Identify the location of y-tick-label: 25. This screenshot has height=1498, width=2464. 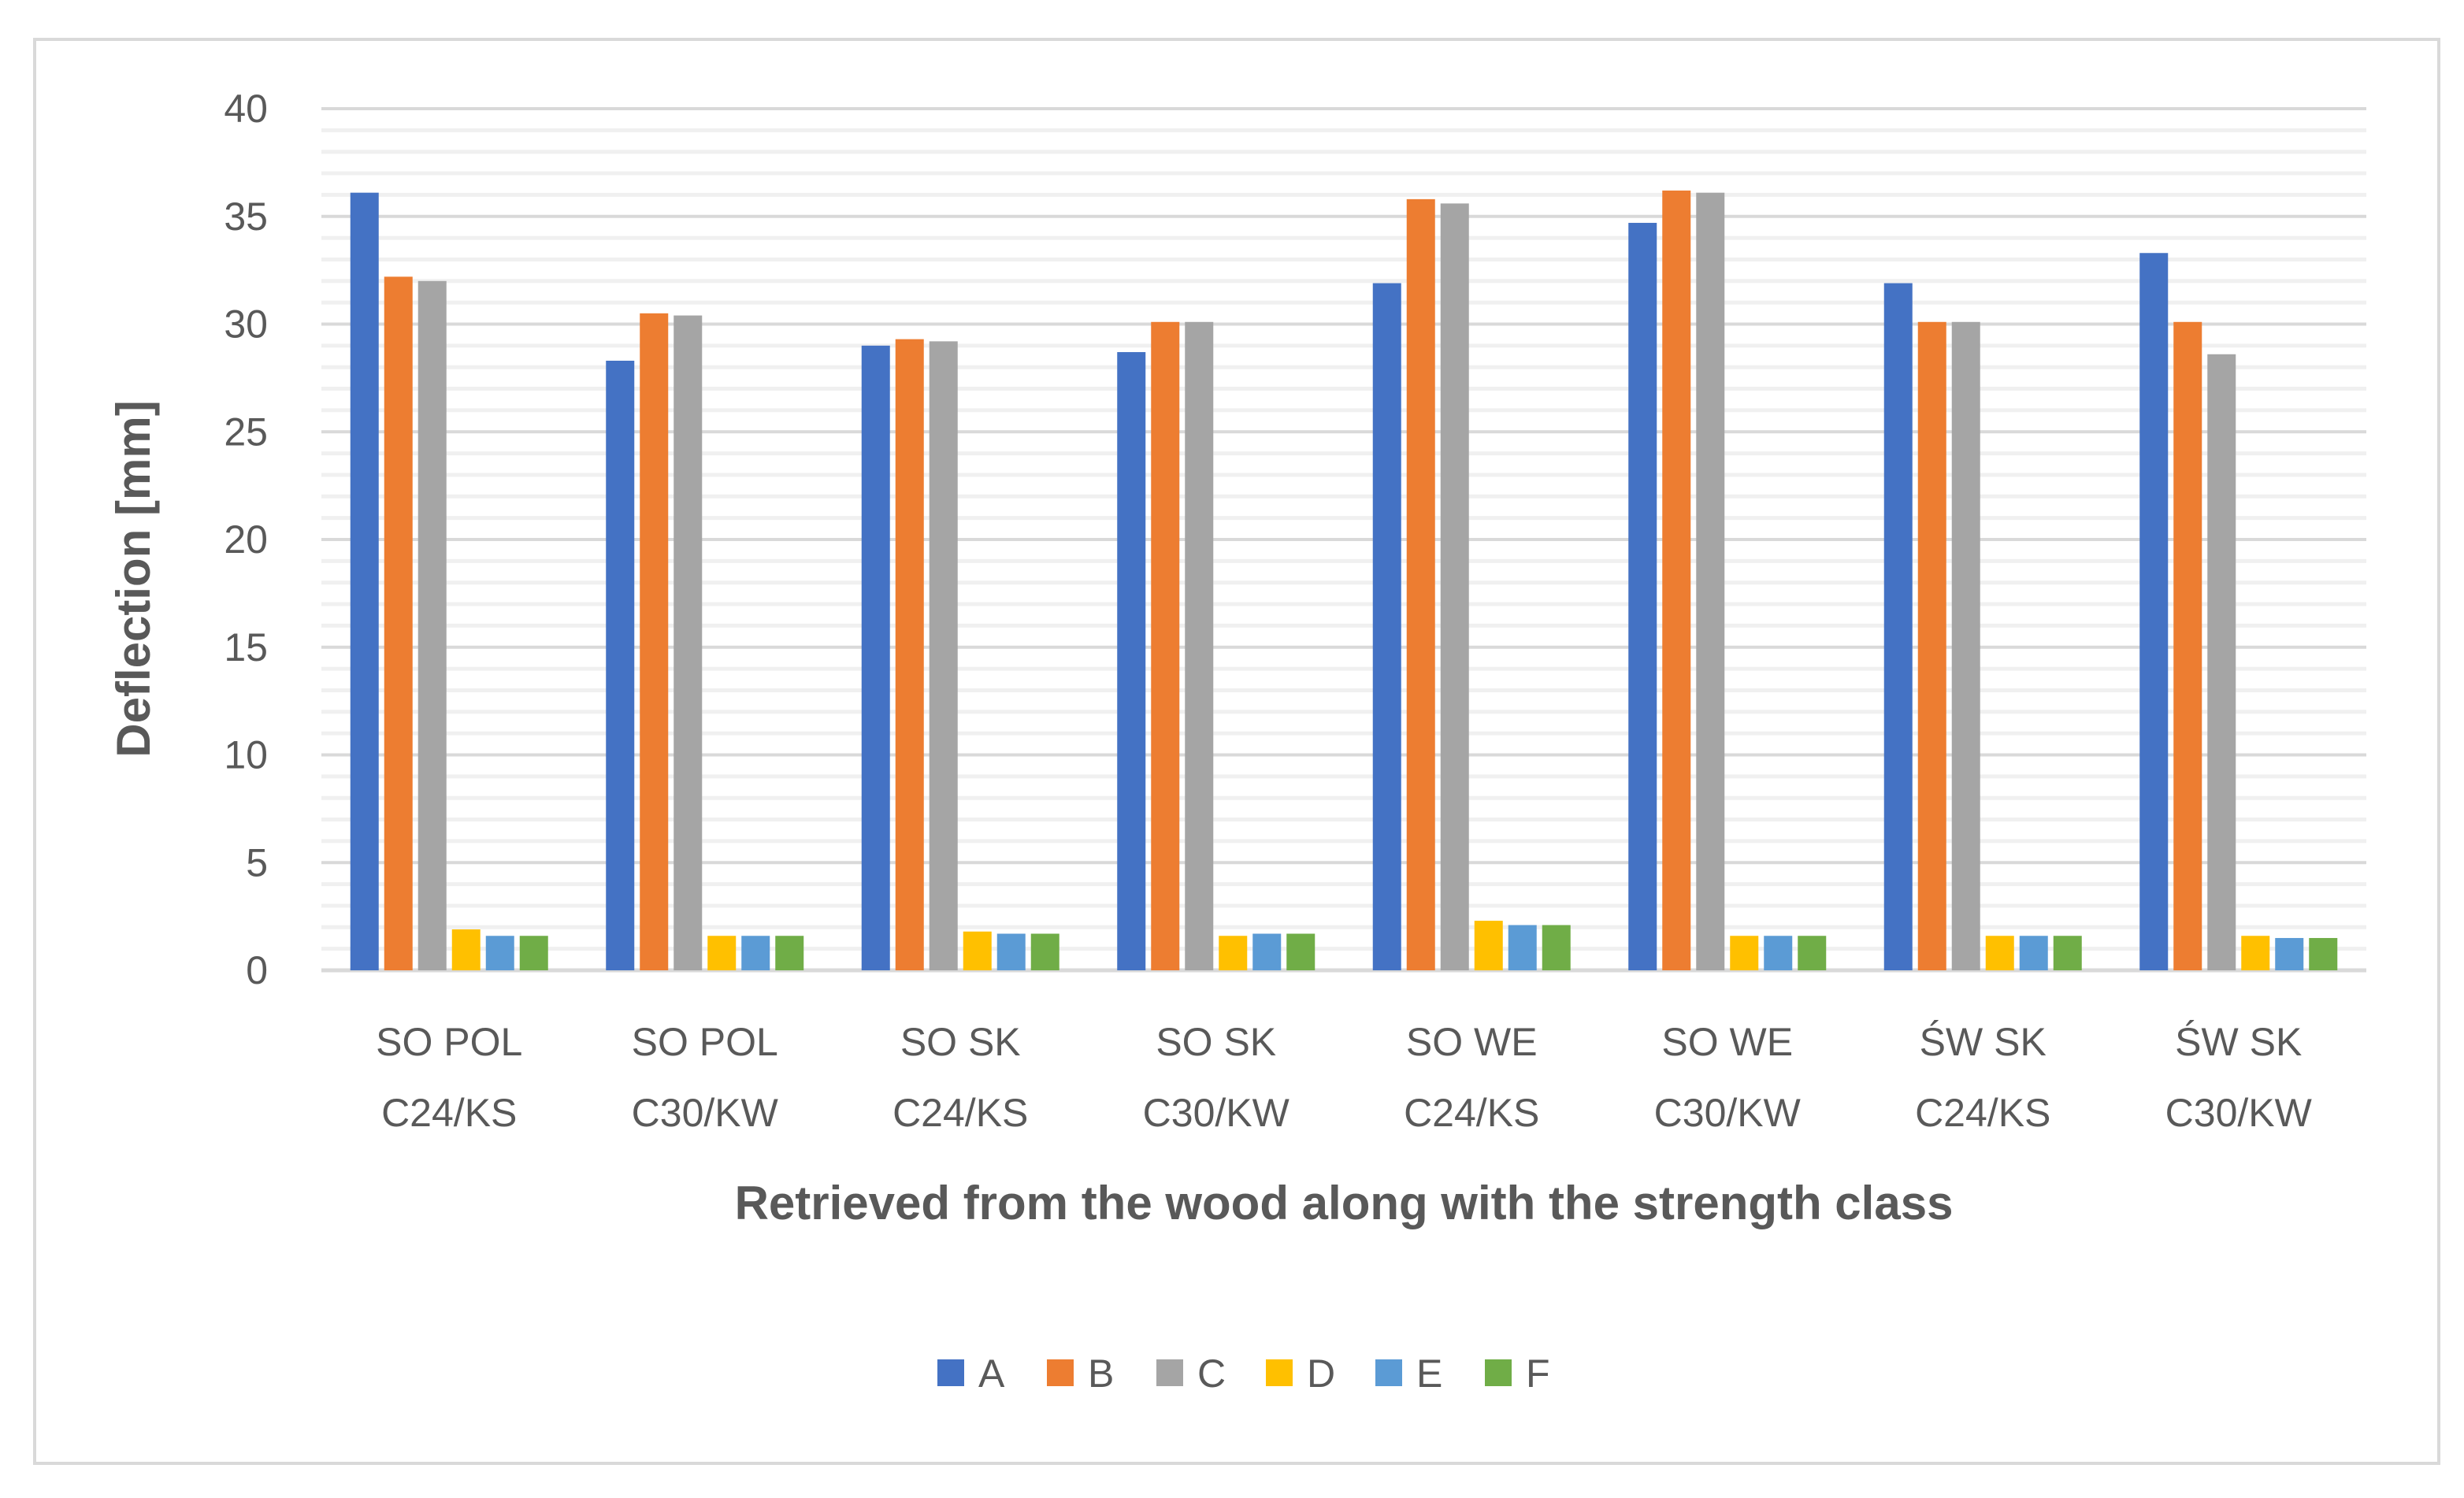
(246, 432).